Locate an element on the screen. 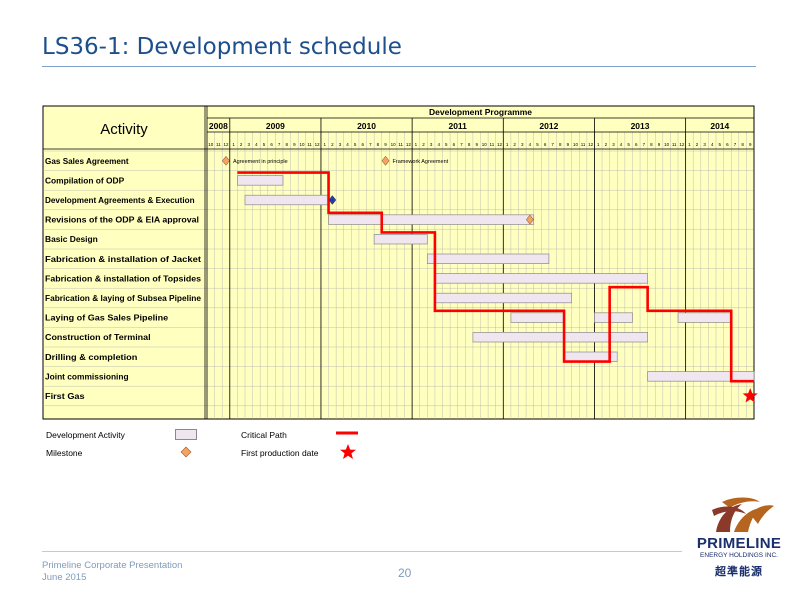 This screenshot has height=600, width=800. legend-critical-path-label: Critical Path is located at coordinates (264, 435).